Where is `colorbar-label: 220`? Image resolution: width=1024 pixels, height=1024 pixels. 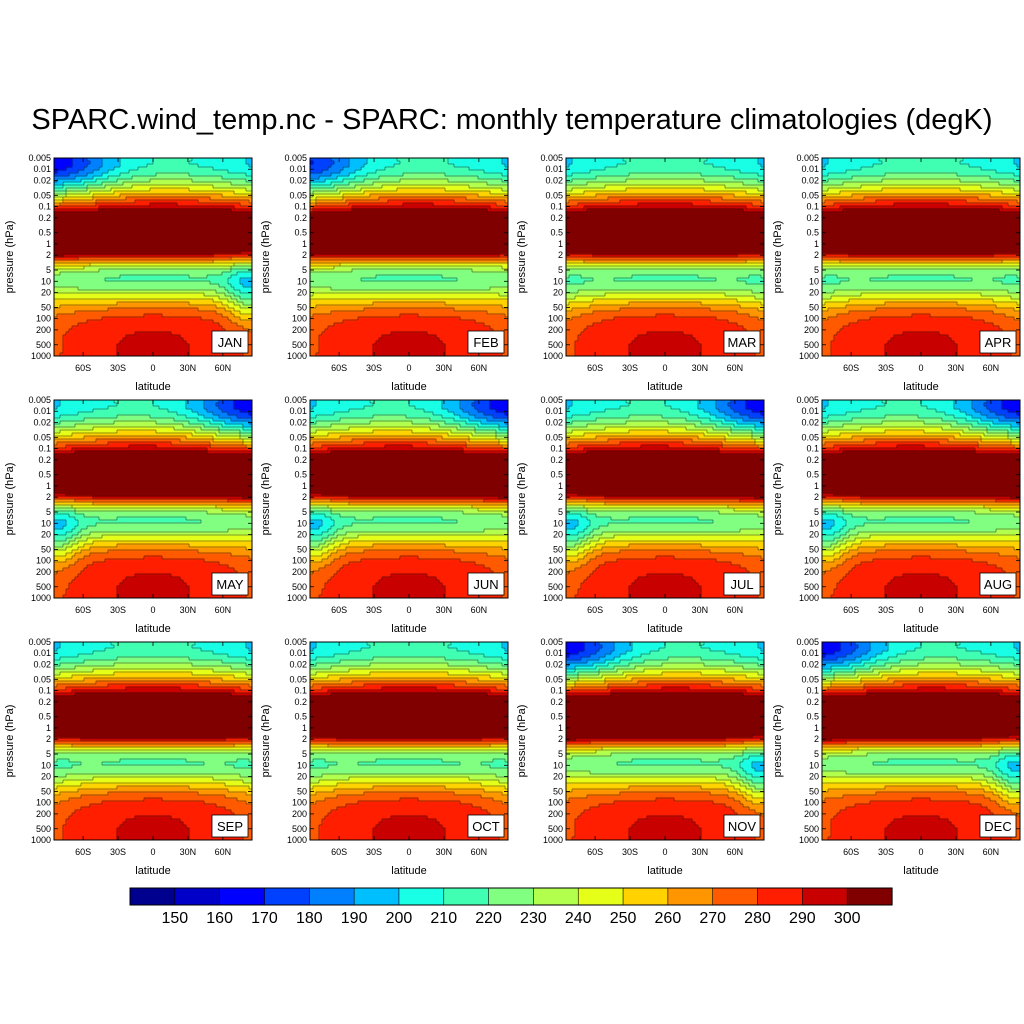 colorbar-label: 220 is located at coordinates (488, 918).